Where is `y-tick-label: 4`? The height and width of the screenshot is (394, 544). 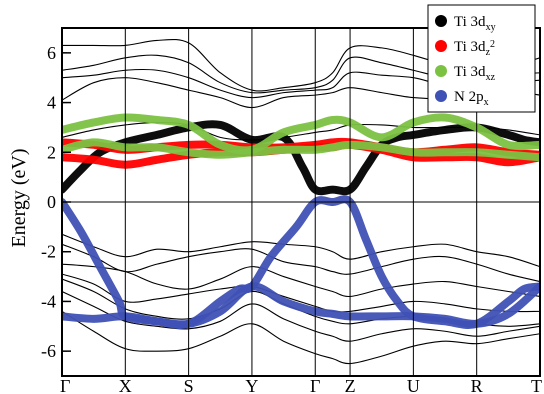
y-tick-label: 4 is located at coordinates (51, 103).